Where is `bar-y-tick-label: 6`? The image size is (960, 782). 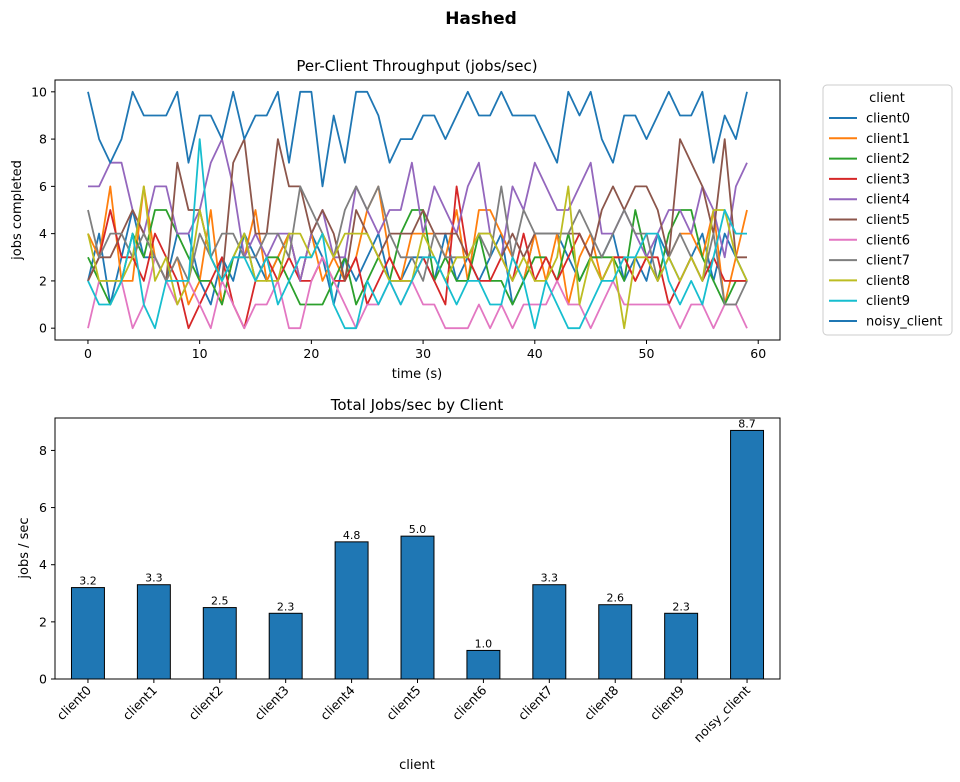
bar-y-tick-label: 6 is located at coordinates (43, 507).